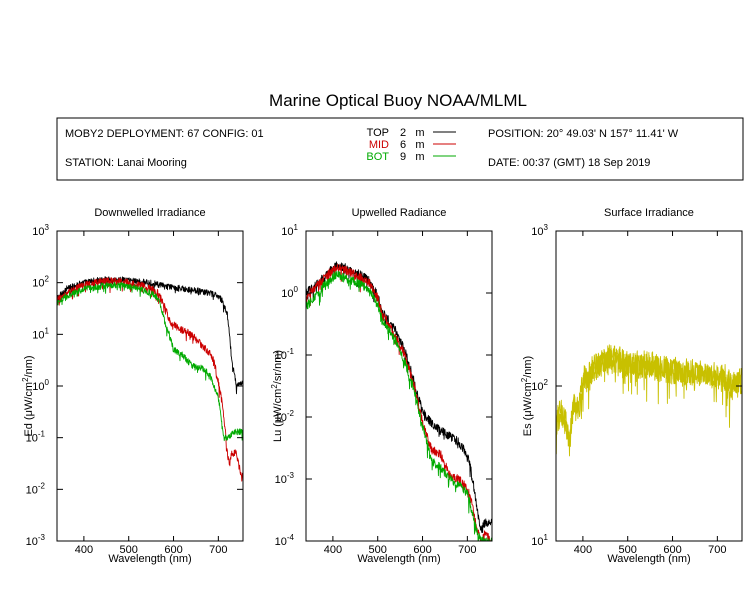  I want to click on info-box-frame, so click(400, 149).